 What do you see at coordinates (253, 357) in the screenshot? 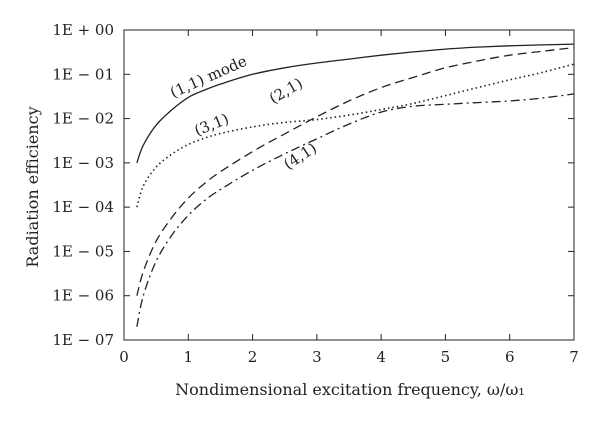
I see `x-tick-label: 2` at bounding box center [253, 357].